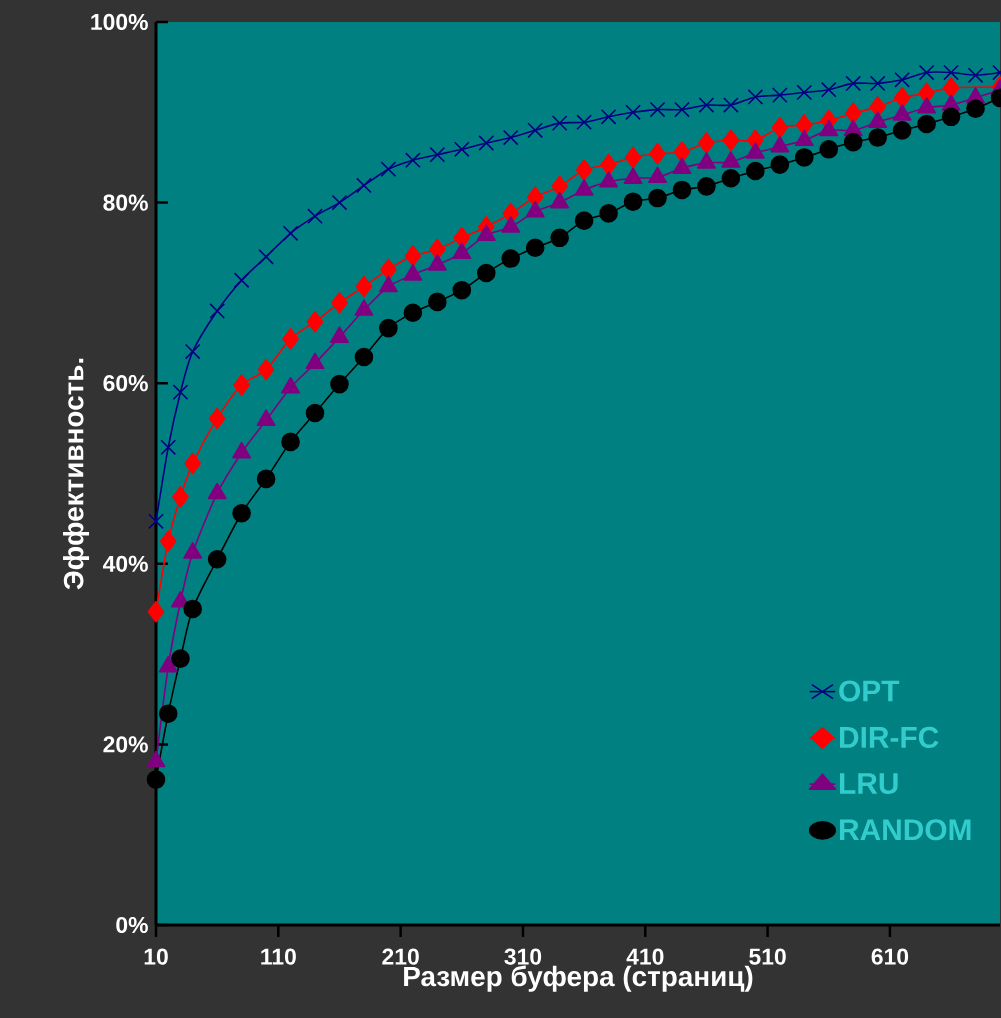  I want to click on y-tick-label: 40%, so click(125, 563).